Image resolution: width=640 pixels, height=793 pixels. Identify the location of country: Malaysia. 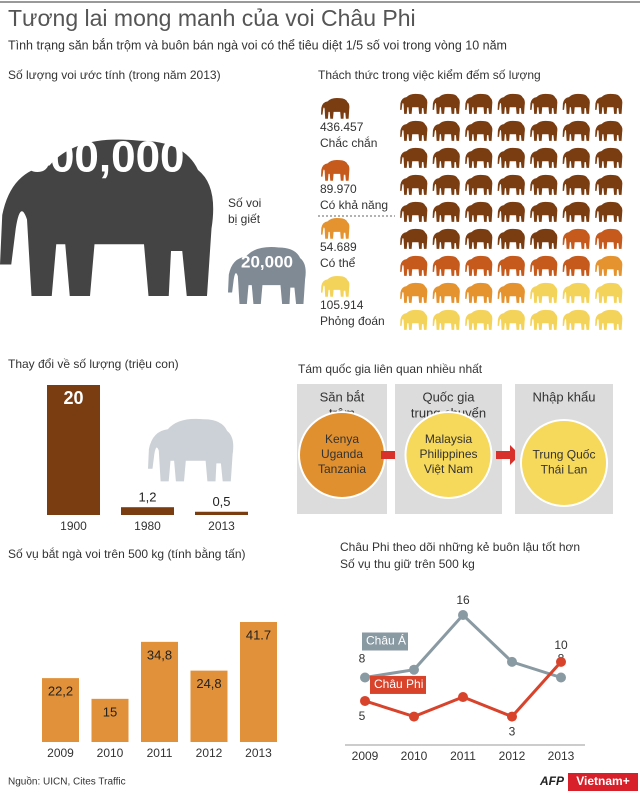
(449, 439).